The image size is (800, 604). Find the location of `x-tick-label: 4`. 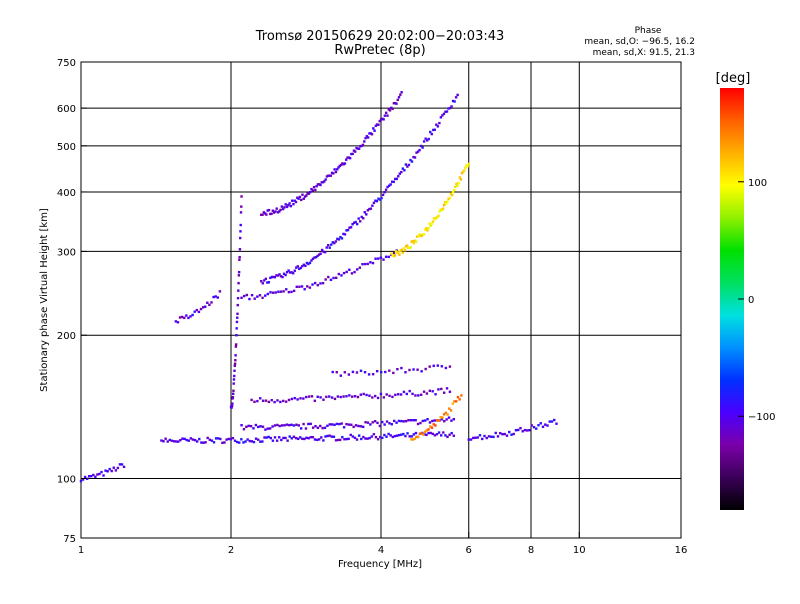

x-tick-label: 4 is located at coordinates (381, 550).